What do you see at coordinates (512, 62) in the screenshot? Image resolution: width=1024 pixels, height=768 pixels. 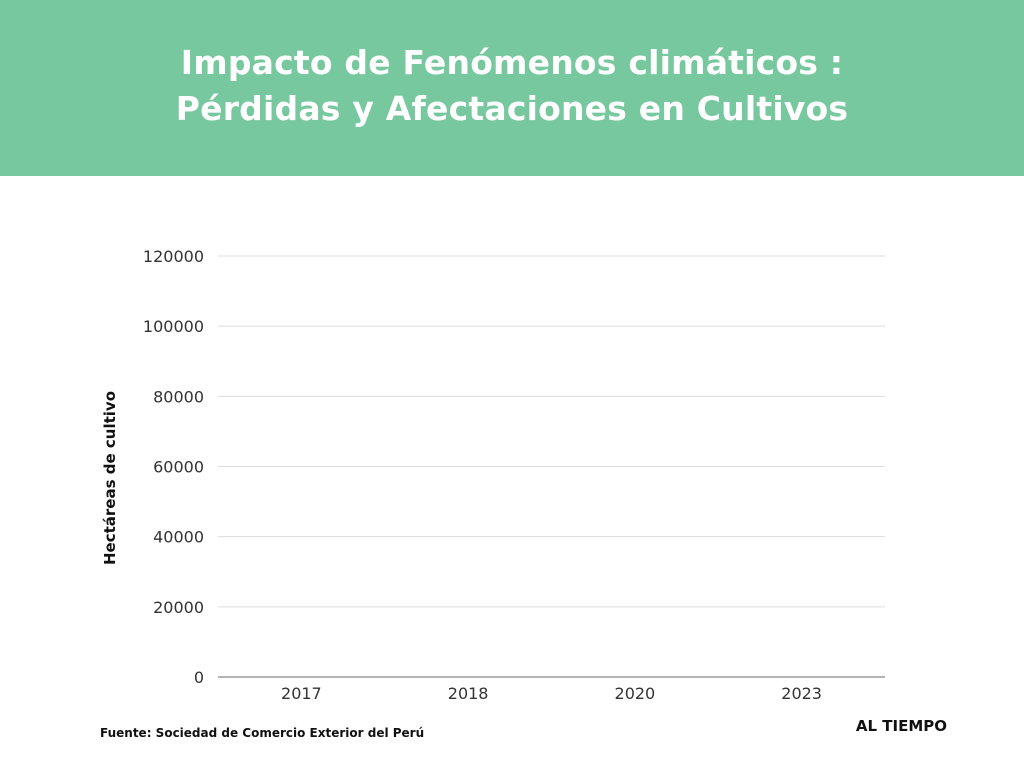 I see `chart-title-line-1: Impacto de Fenómenos climáticos :` at bounding box center [512, 62].